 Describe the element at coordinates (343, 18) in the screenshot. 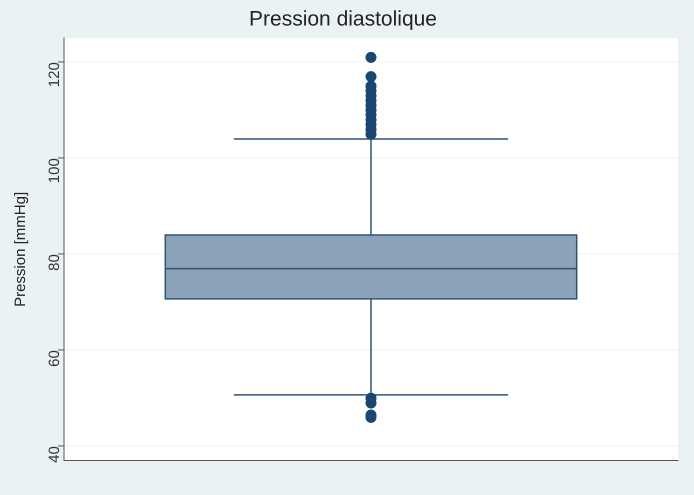

I see `chart-title: Pression diastolique` at that location.